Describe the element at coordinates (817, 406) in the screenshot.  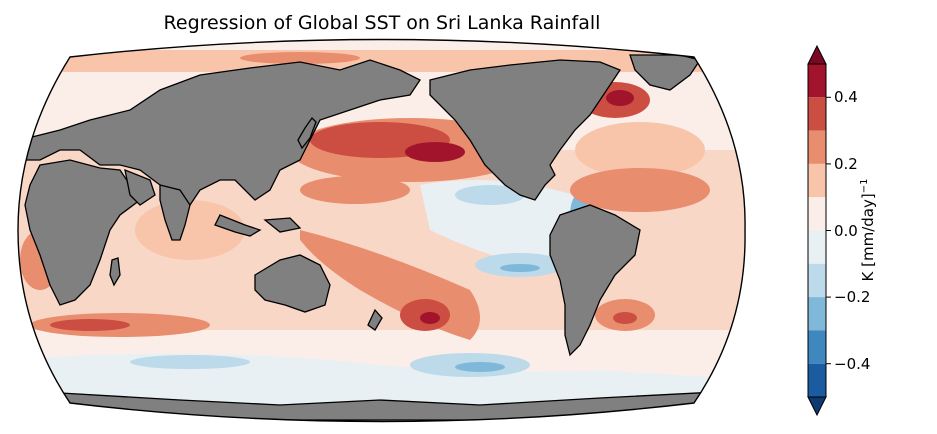
I see `colorbar-extend-min` at that location.